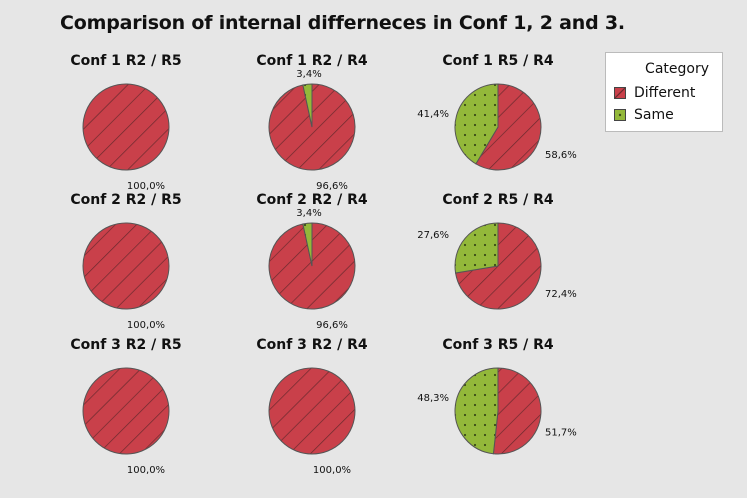 The height and width of the screenshot is (498, 747). I want to click on legend-label-different: Different, so click(665, 93).